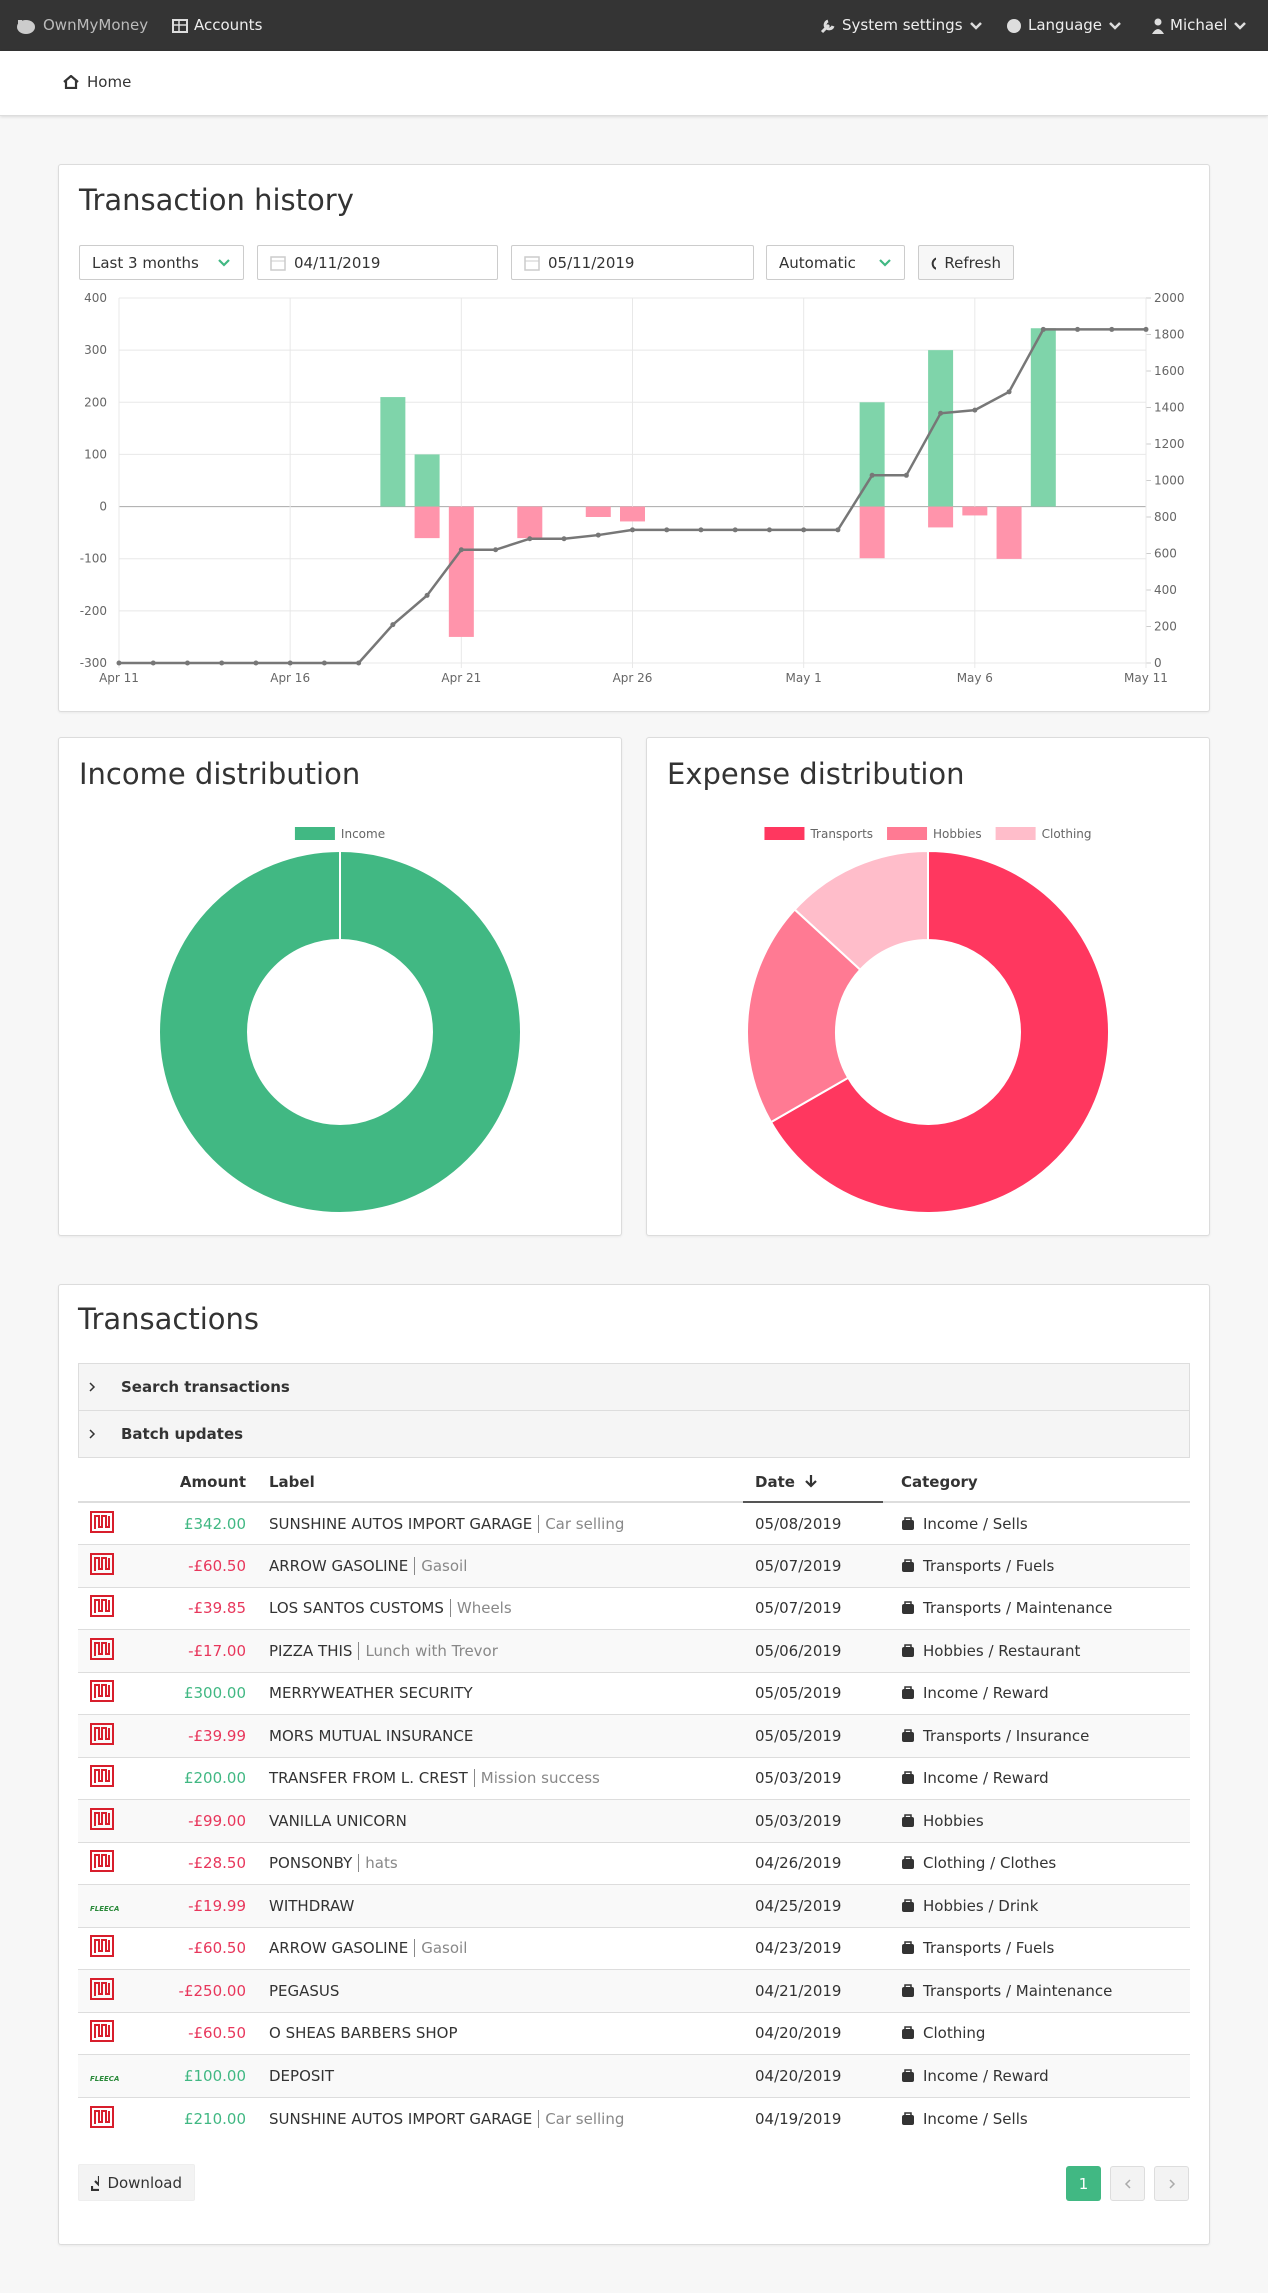 The image size is (1268, 2293). Describe the element at coordinates (813, 1778) in the screenshot. I see `date-cell: 05/03/2019` at that location.